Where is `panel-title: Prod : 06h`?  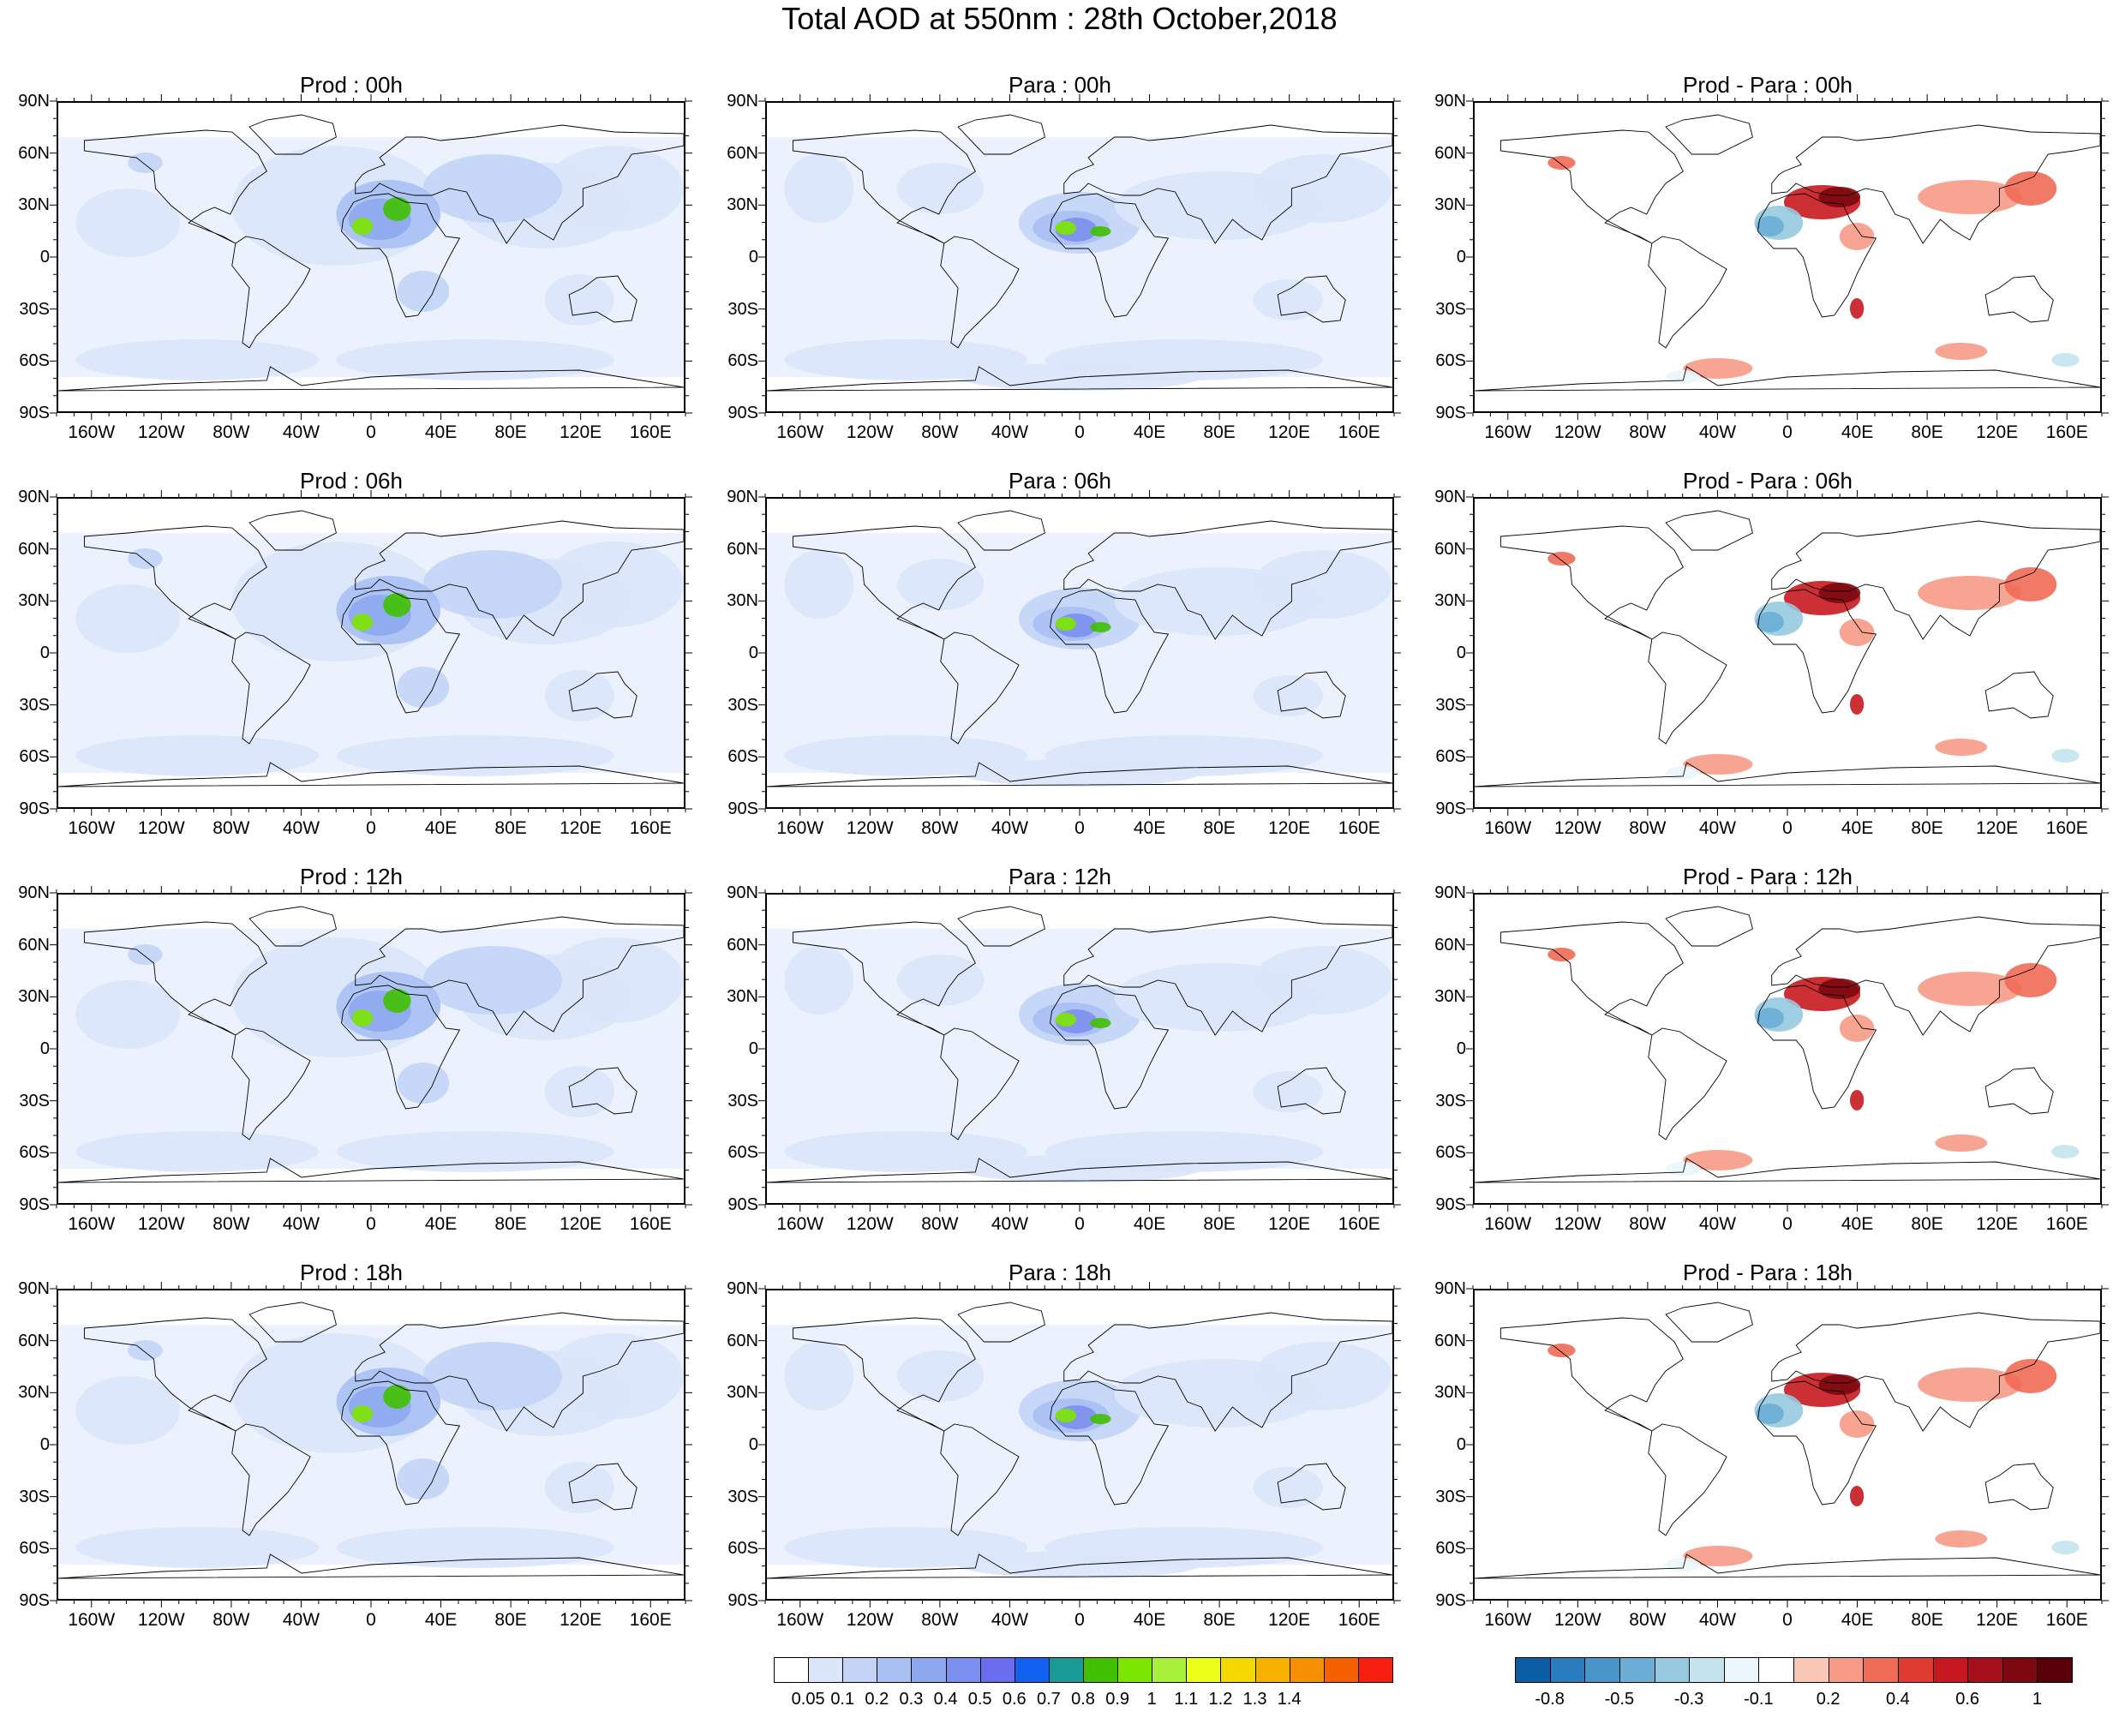 panel-title: Prod : 06h is located at coordinates (352, 481).